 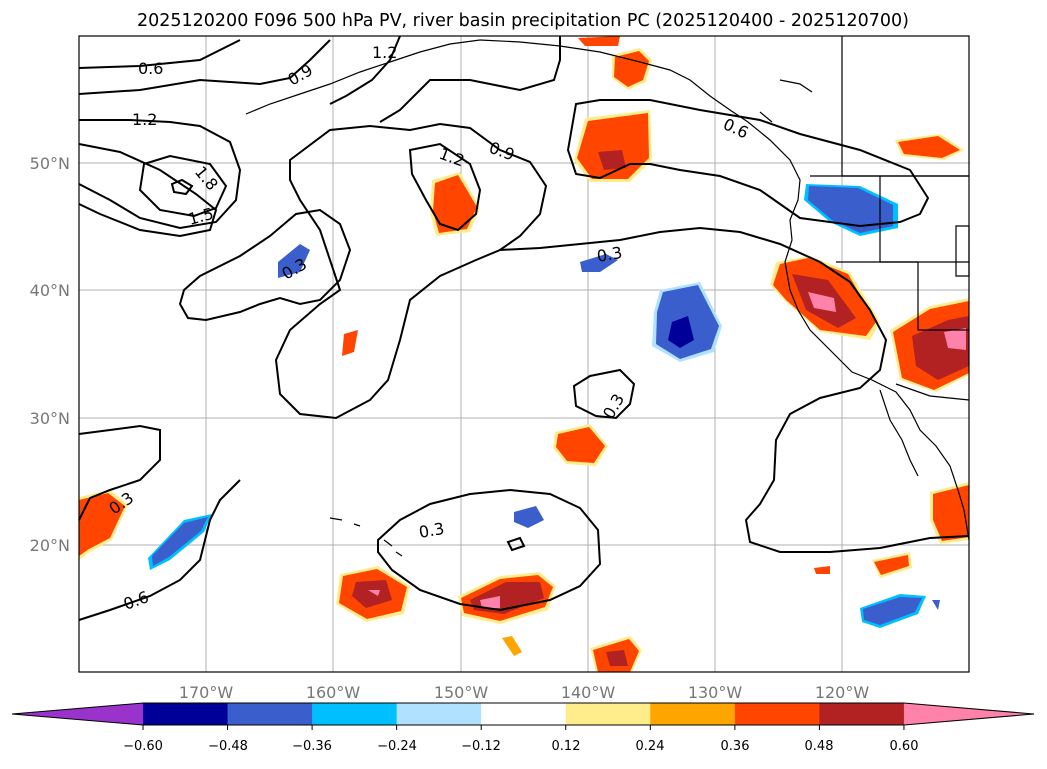 What do you see at coordinates (397, 746) in the screenshot?
I see `colorbar-tick-label: −0.24` at bounding box center [397, 746].